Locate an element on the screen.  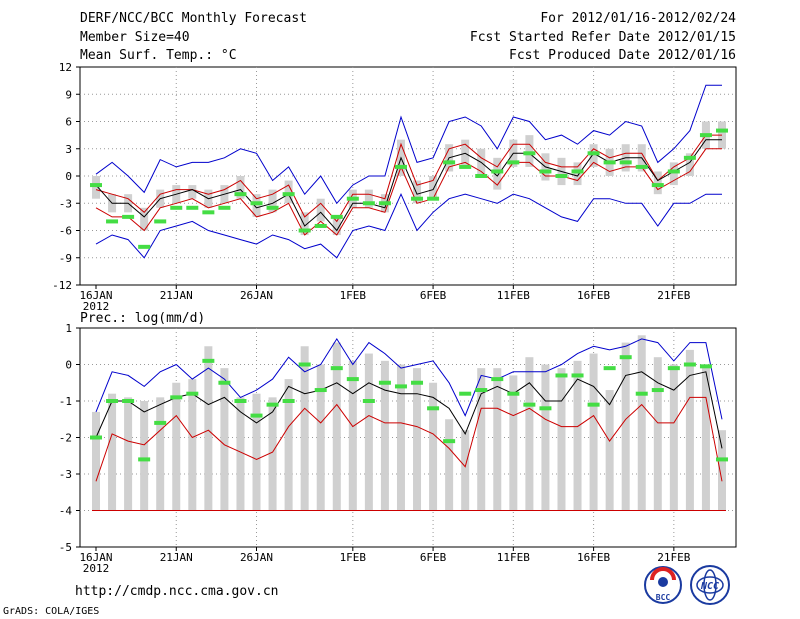
prec-xtick-label: 16FEB is located at coordinates (593, 557).